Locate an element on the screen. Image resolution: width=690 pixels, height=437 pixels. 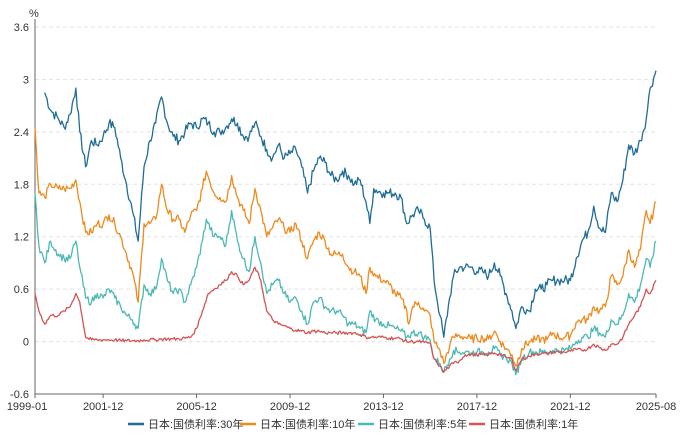
x-tick-label: 2013-12 is located at coordinates (383, 407).